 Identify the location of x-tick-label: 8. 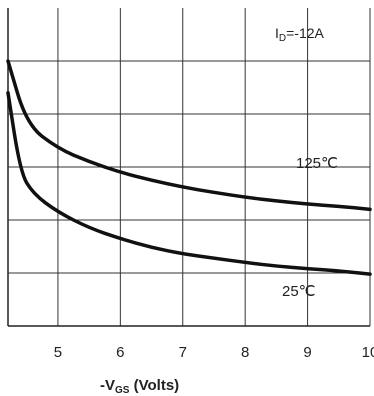
(245, 352).